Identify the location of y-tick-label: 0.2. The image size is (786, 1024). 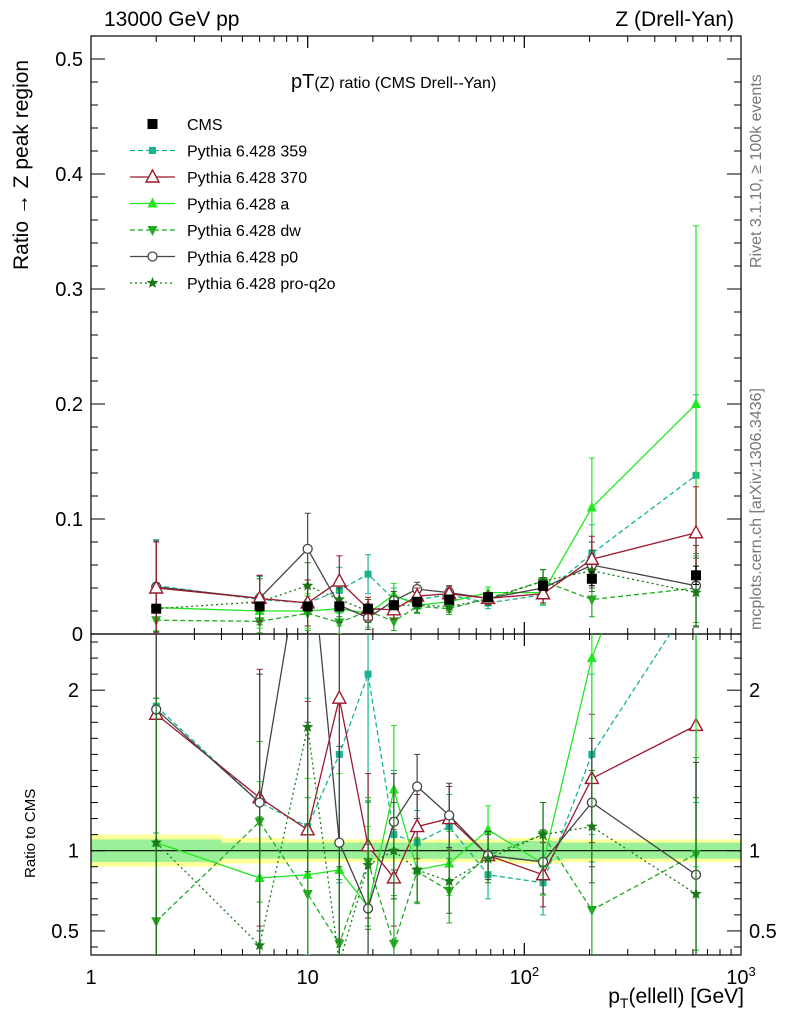
(69, 405).